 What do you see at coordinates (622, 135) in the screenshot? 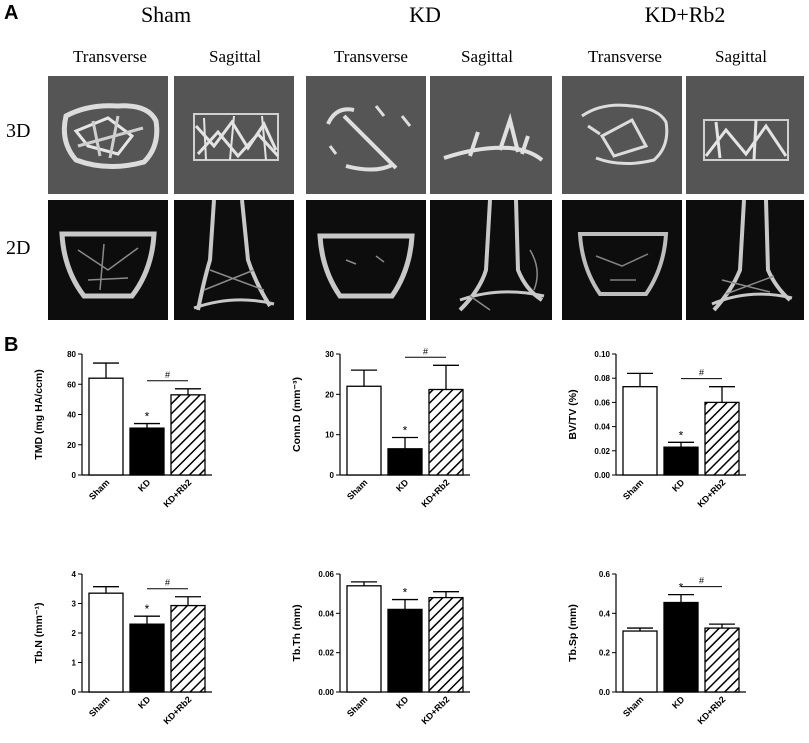
I see `kd-rb2-transverse-3d-image` at bounding box center [622, 135].